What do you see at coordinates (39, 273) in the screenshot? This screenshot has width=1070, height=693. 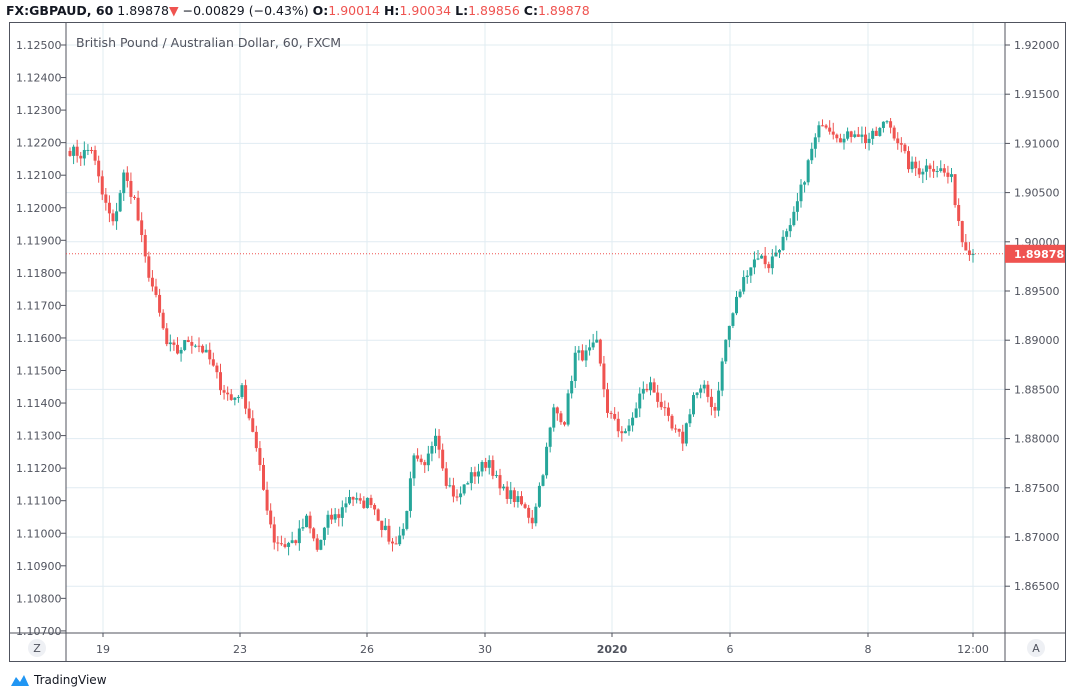 I see `left-axis-label: 1.11800` at bounding box center [39, 273].